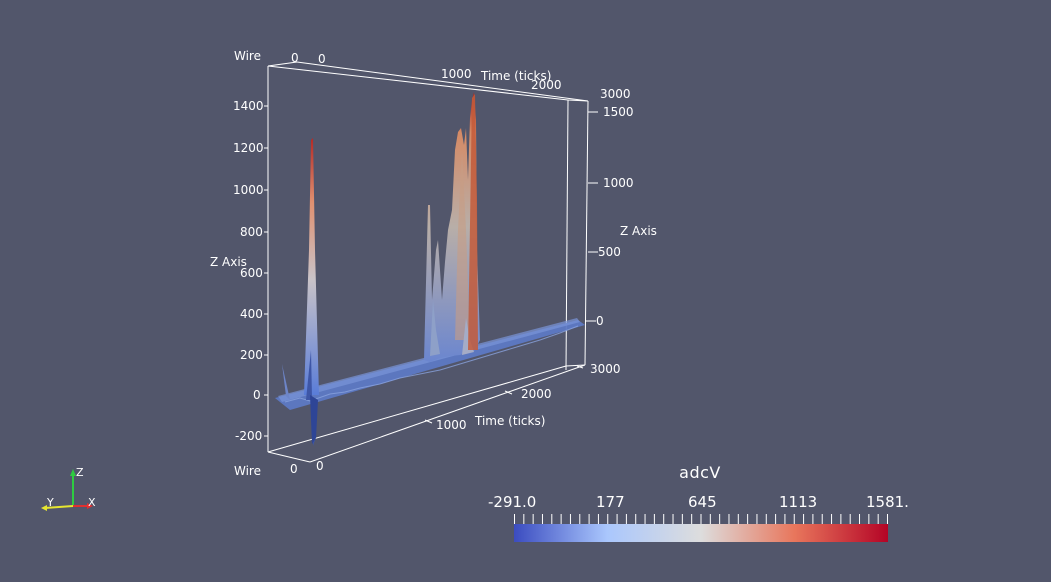 The height and width of the screenshot is (582, 1051). Describe the element at coordinates (592, 216) in the screenshot. I see `right-axis-ticks` at that location.